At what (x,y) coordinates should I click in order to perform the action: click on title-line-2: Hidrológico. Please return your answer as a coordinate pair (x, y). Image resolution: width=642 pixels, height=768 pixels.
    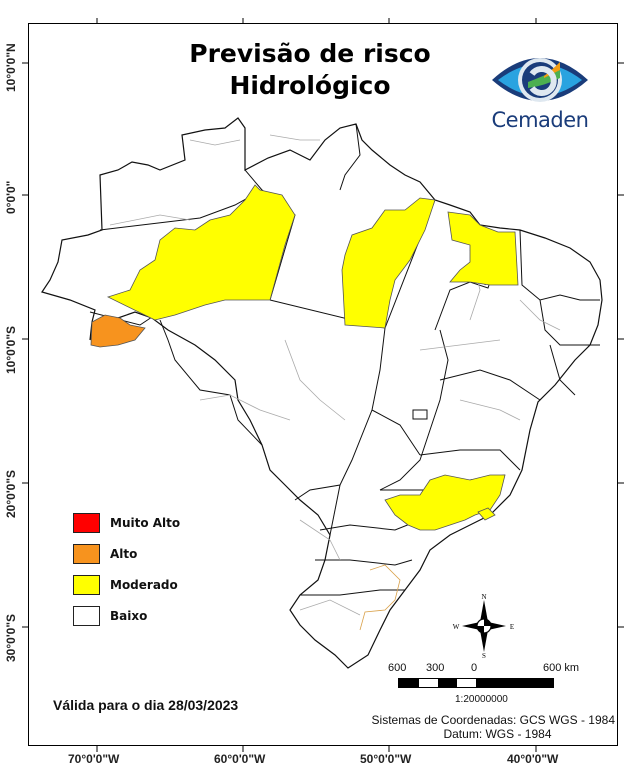
    Looking at the image, I should click on (310, 85).